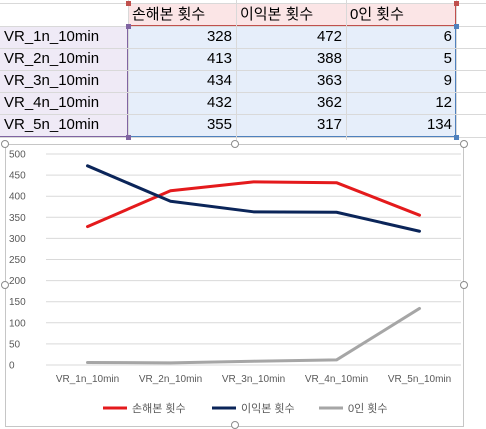  I want to click on value-cell: 9, so click(447, 80).